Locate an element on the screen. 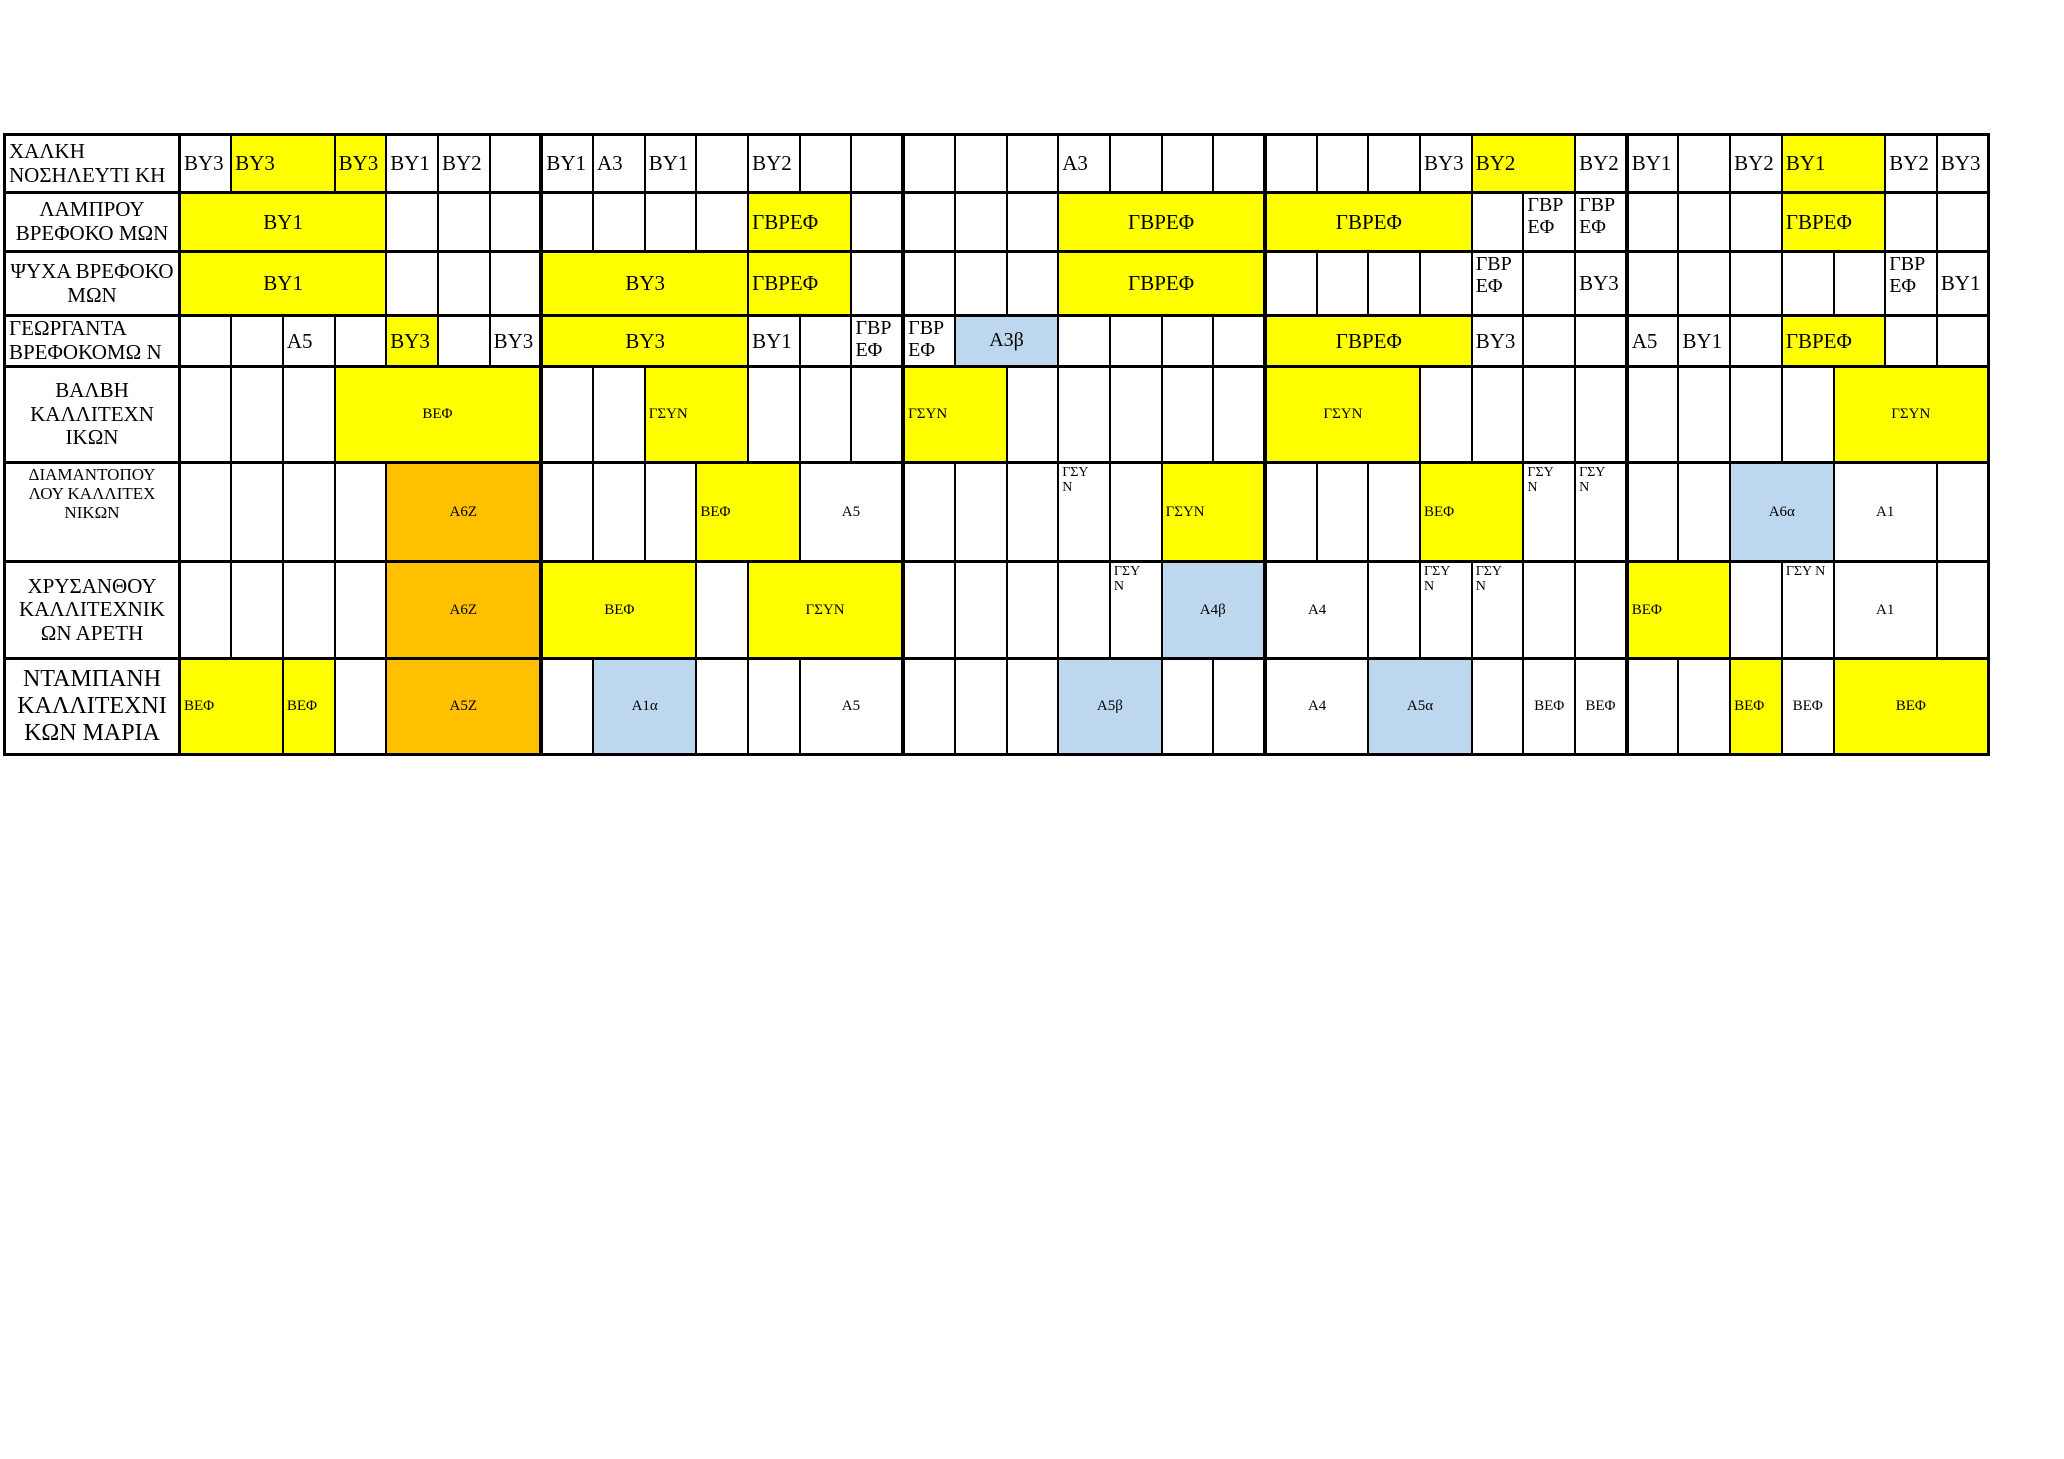 This screenshot has height=1459, width=2064. staff-row: ΒΑΛΒΗ ΚΑΛΛΙΤΕΧΝ ΙΚΩΝ ΒΕΦ ΓΣΥΝ ΓΣΥΝ ΓΣΥΝ ΓΣΥΝ is located at coordinates (996, 414).